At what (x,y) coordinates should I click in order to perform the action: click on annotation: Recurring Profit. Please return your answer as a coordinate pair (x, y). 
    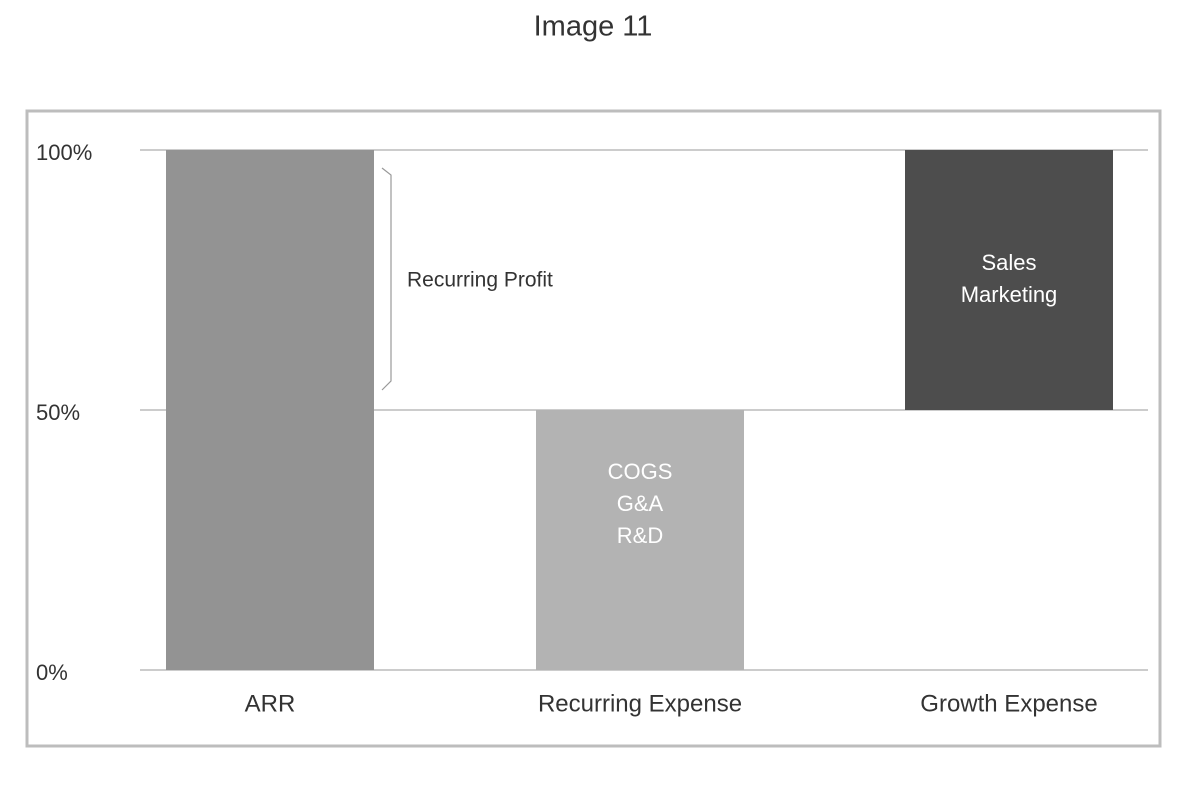
    Looking at the image, I should click on (480, 280).